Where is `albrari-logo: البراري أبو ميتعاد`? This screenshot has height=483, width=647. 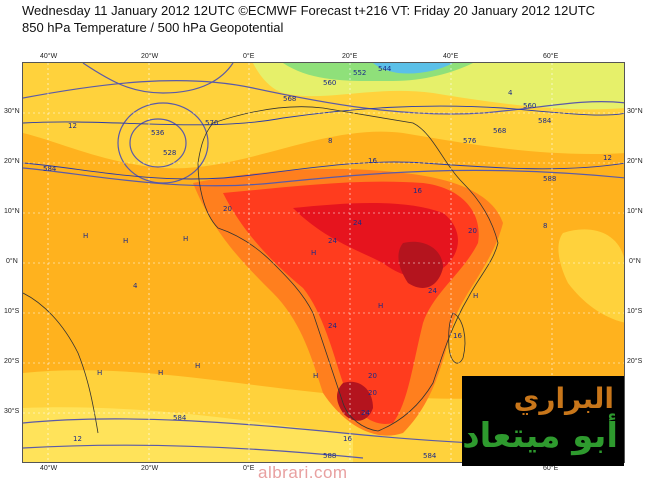
albrari-logo: البراري أبو ميتعاد is located at coordinates (543, 421).